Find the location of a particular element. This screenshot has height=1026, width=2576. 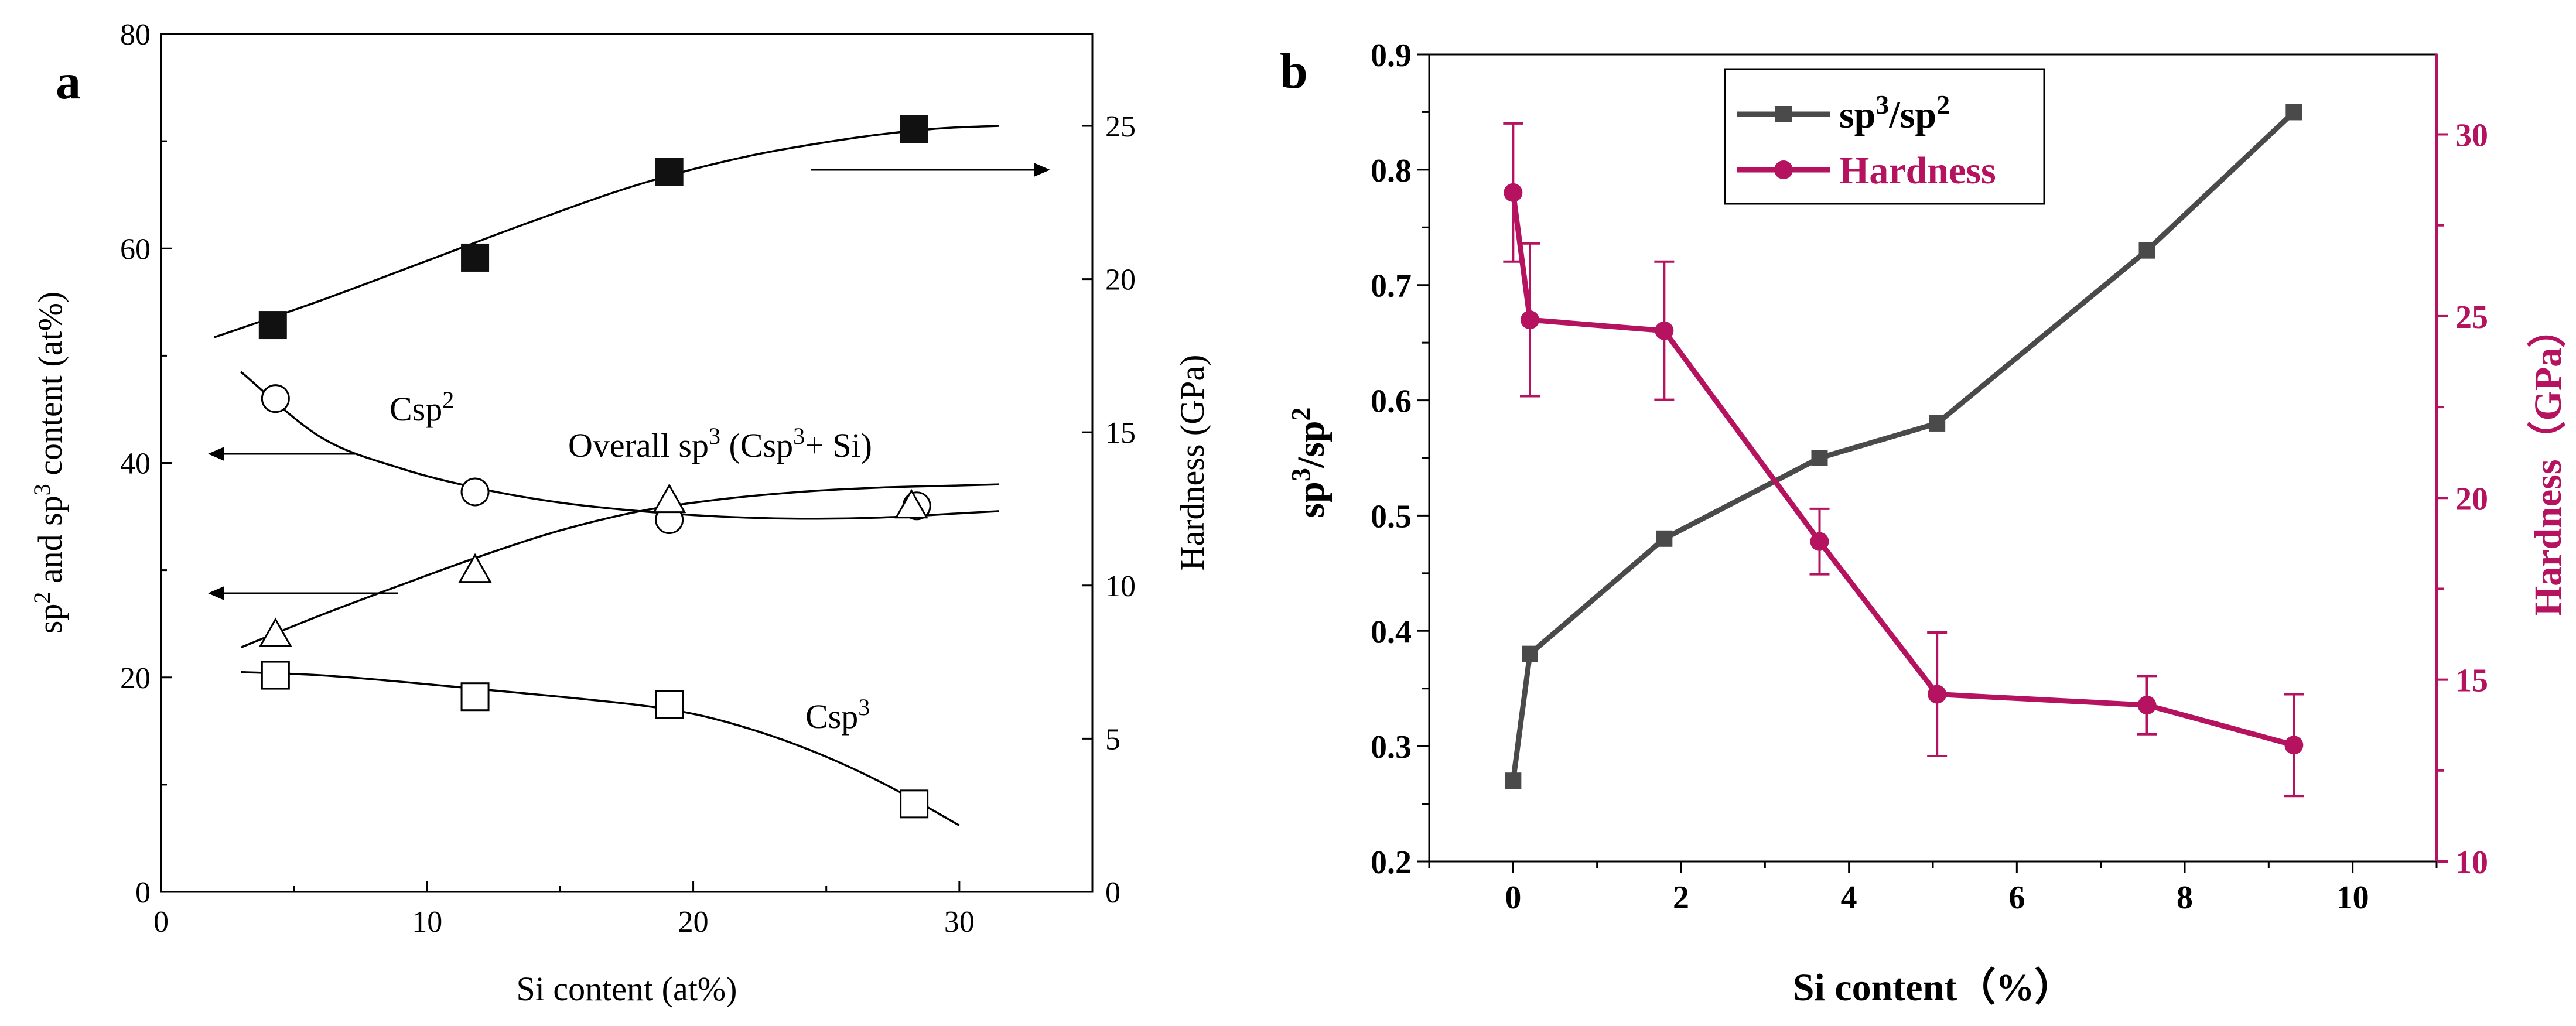

panel-b-y-right-tick-label: 15 is located at coordinates (2471, 681).